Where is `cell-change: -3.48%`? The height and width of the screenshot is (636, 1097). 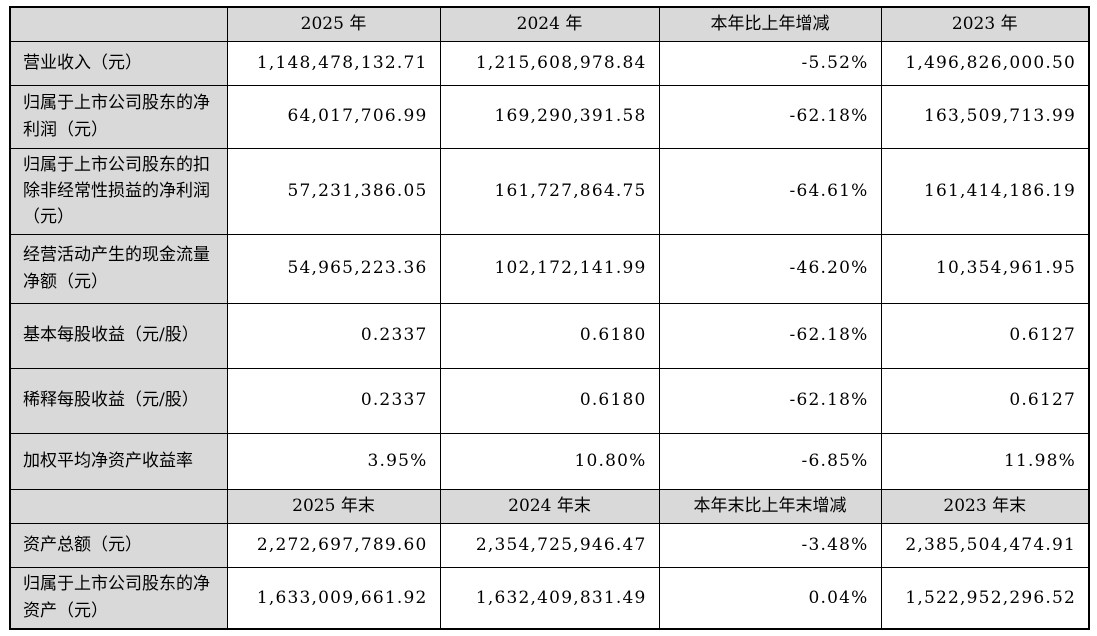
cell-change: -3.48% is located at coordinates (770, 545).